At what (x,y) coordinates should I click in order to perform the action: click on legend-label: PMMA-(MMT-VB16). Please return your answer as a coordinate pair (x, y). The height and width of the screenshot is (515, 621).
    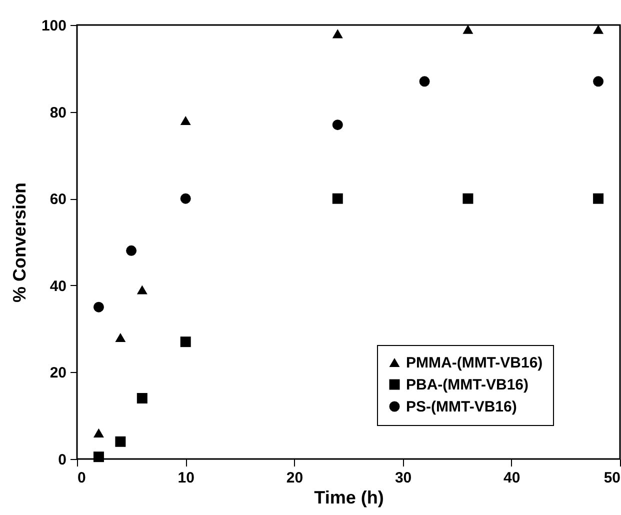
    Looking at the image, I should click on (474, 363).